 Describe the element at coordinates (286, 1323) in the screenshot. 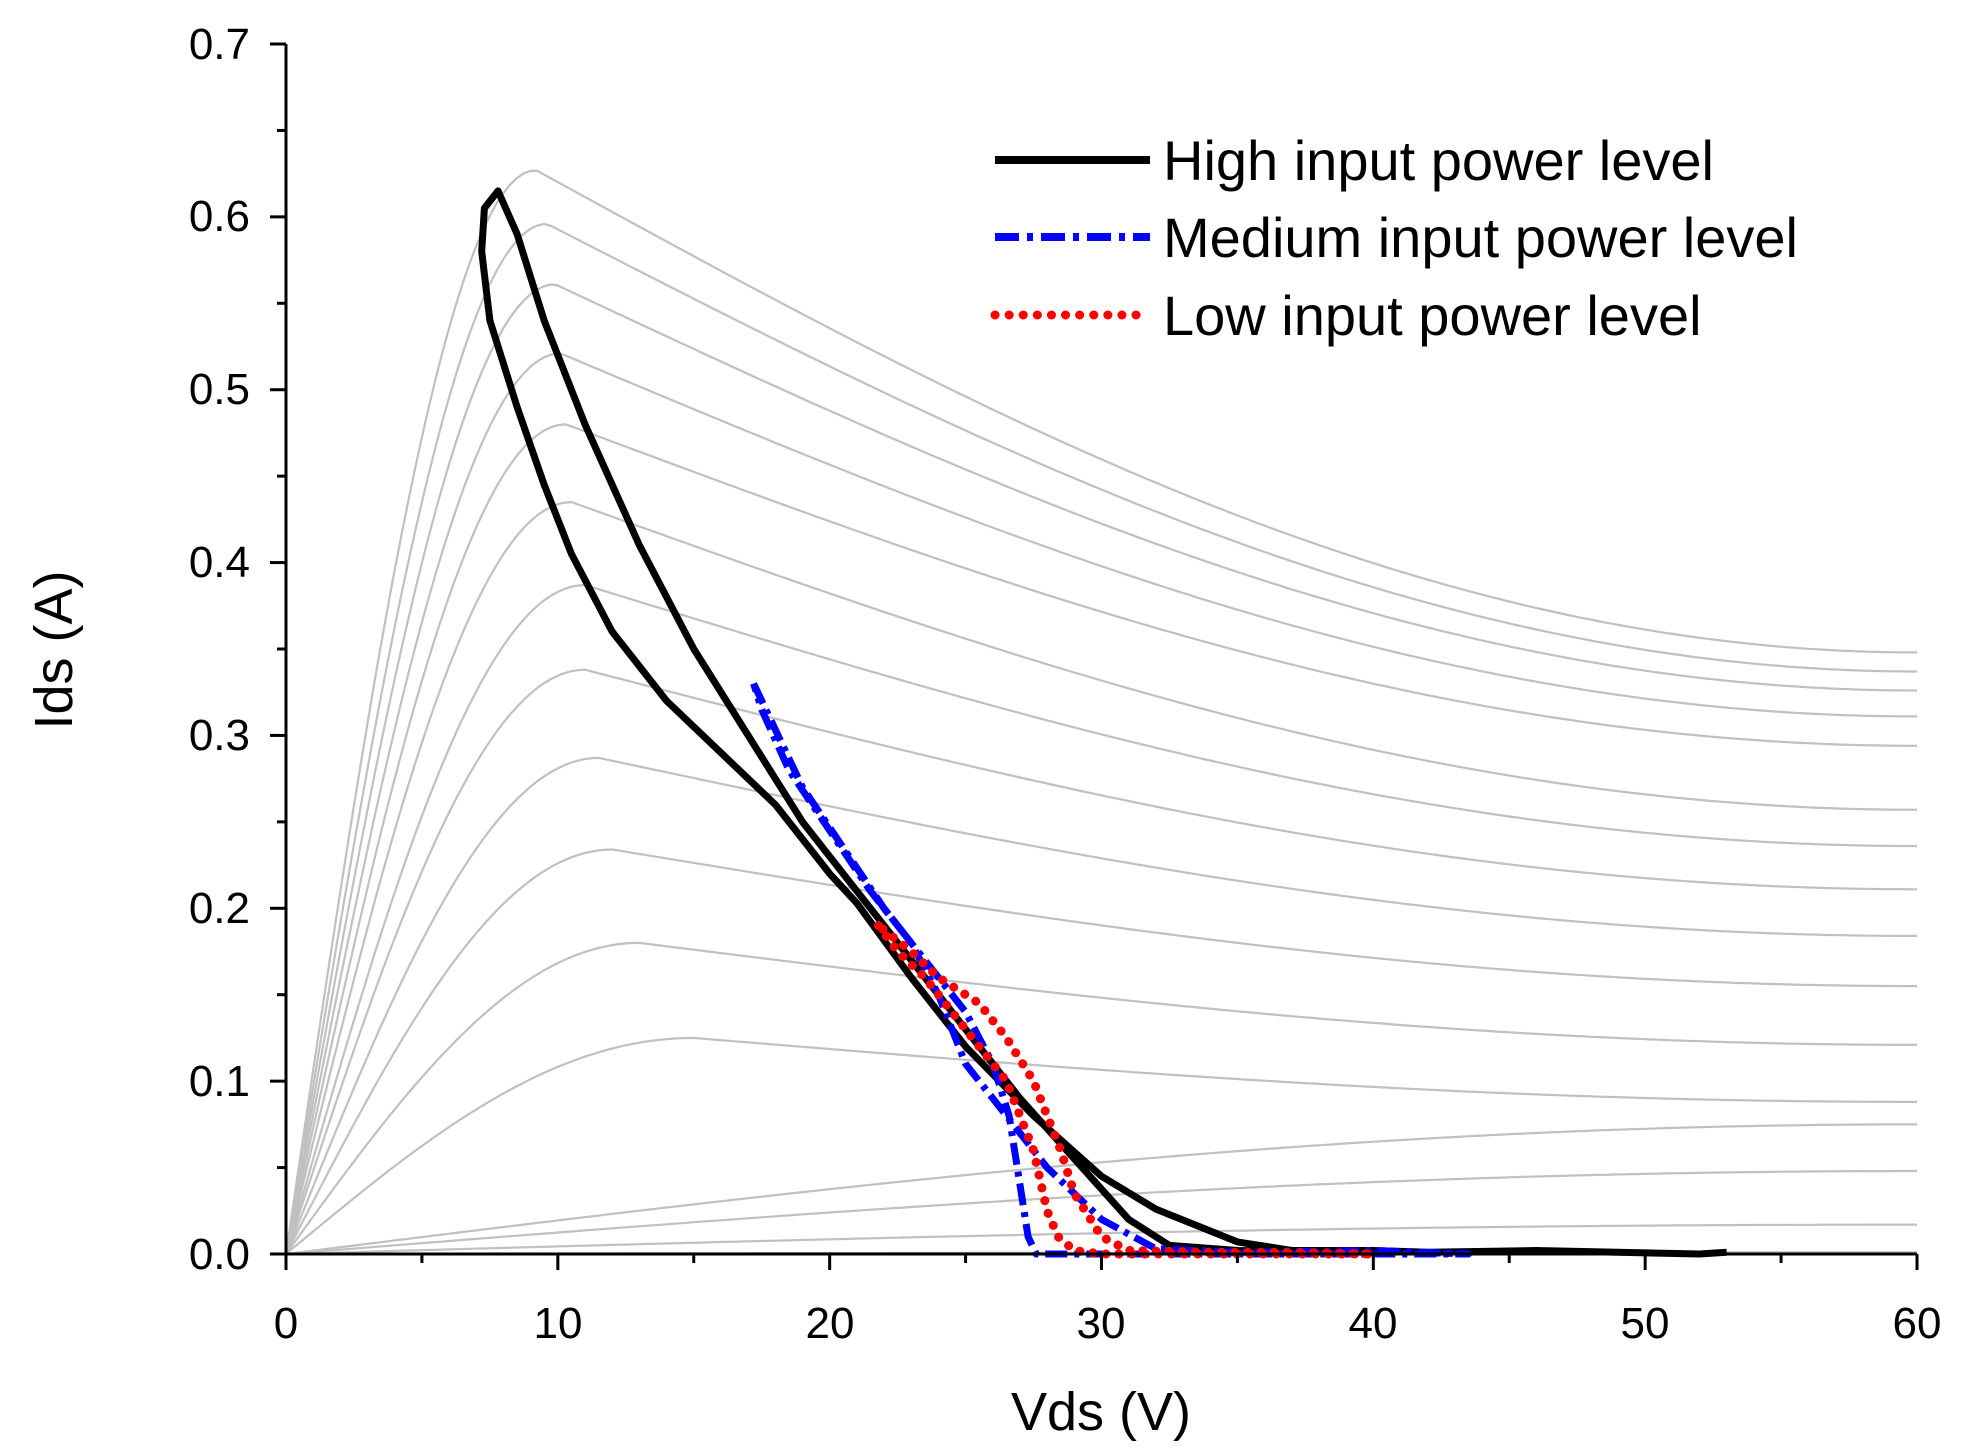

I see `x-tick-label: 0` at that location.